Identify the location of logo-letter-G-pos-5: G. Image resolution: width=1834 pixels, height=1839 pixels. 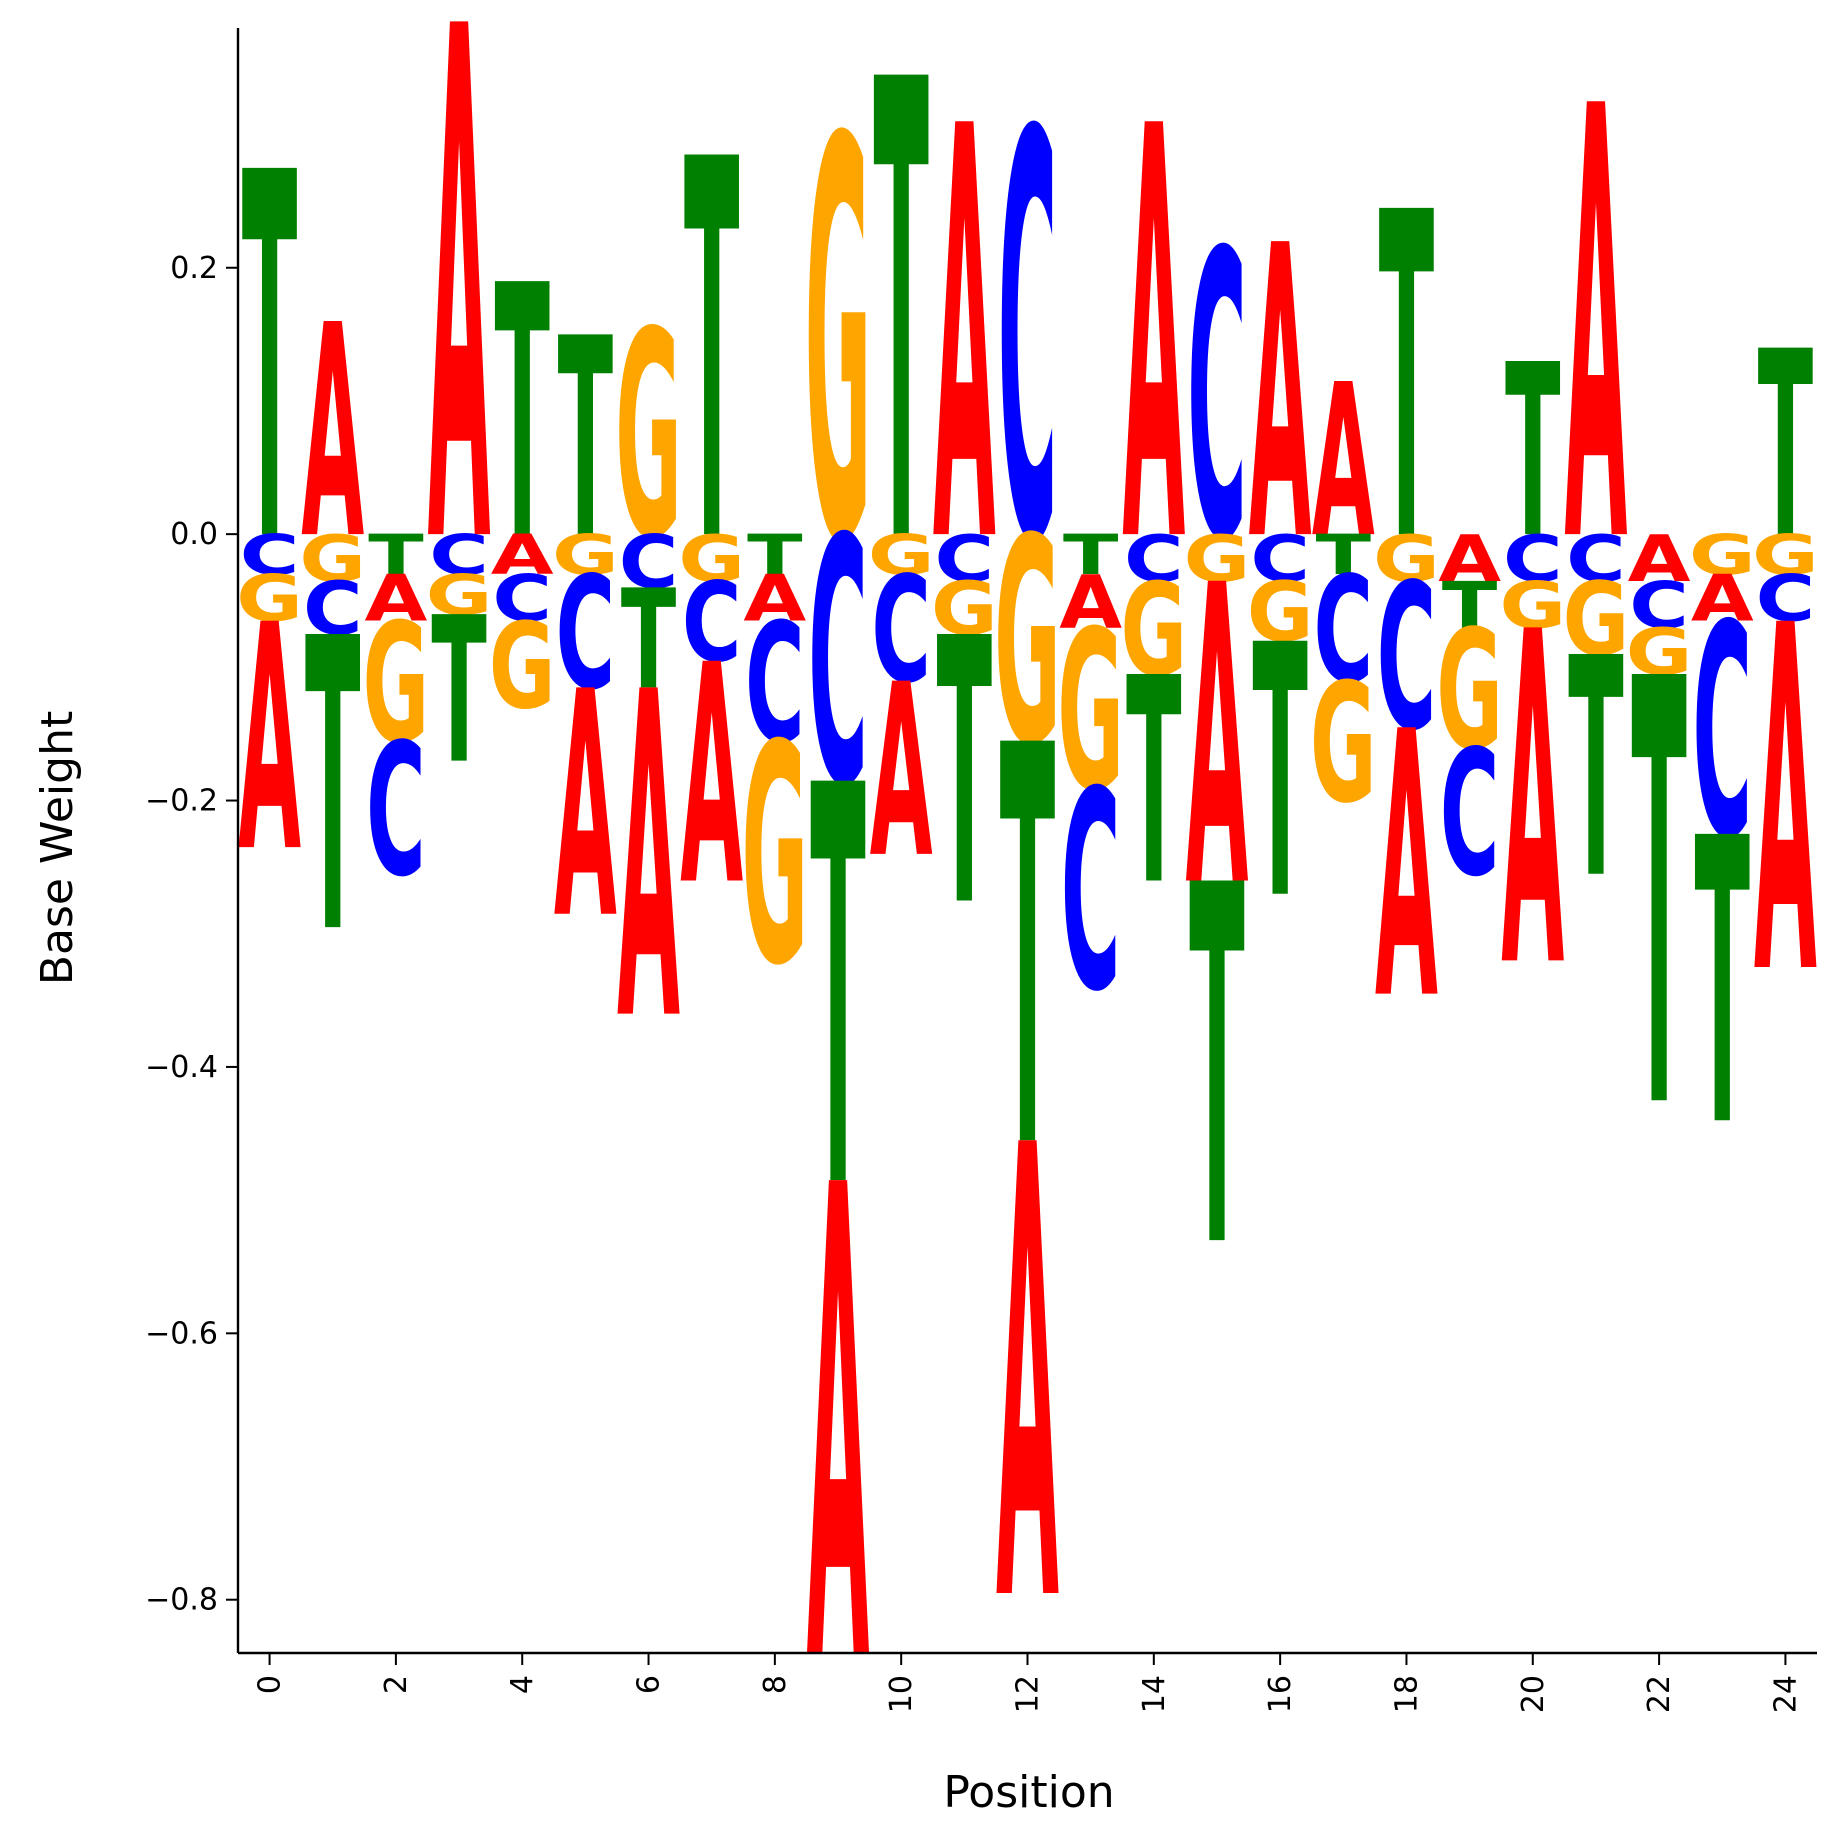
(585, 555).